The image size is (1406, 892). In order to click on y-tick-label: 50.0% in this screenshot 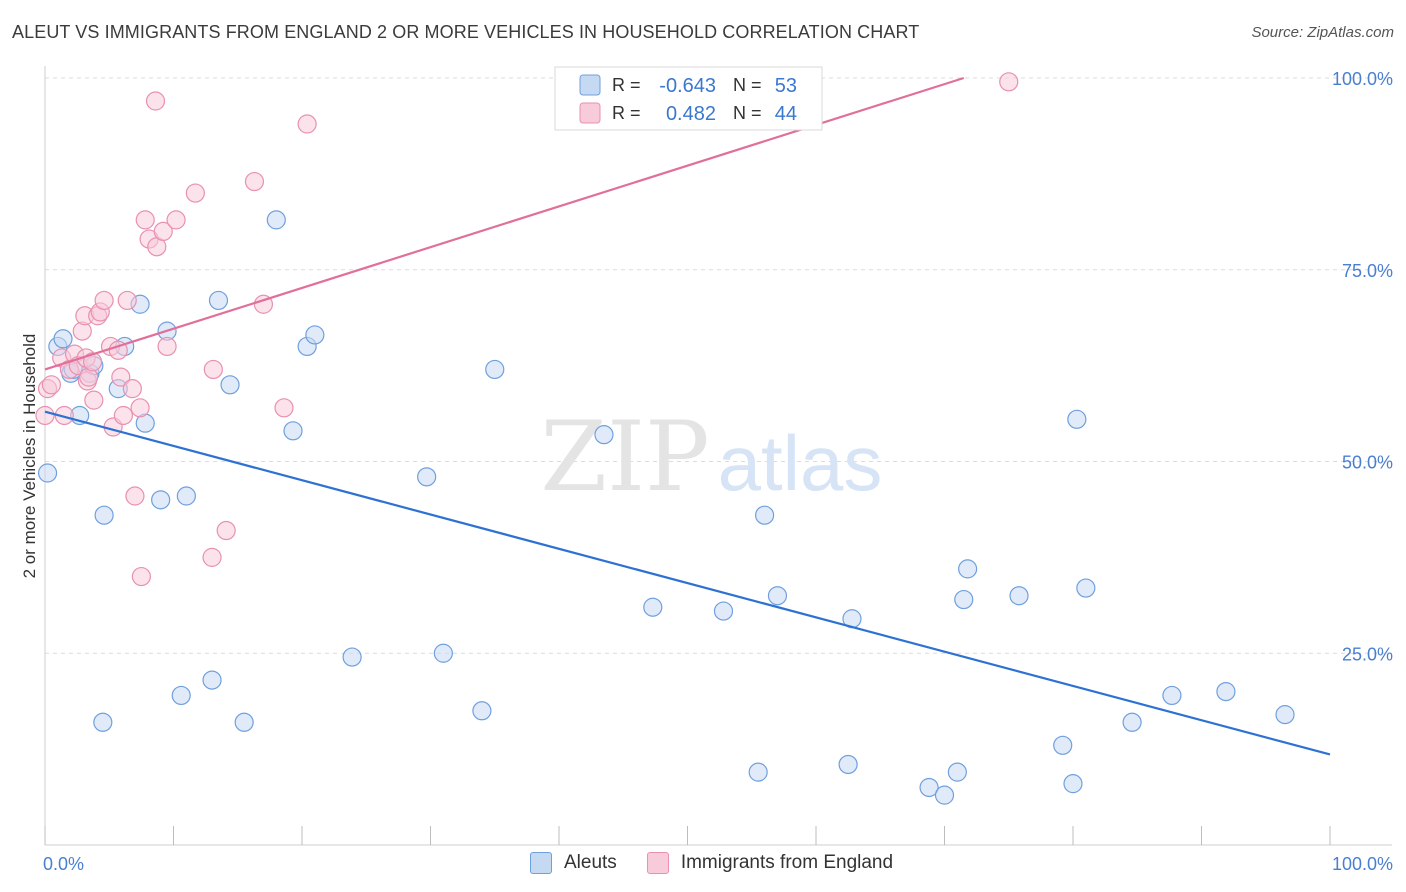, I will do `click(1367, 463)`.